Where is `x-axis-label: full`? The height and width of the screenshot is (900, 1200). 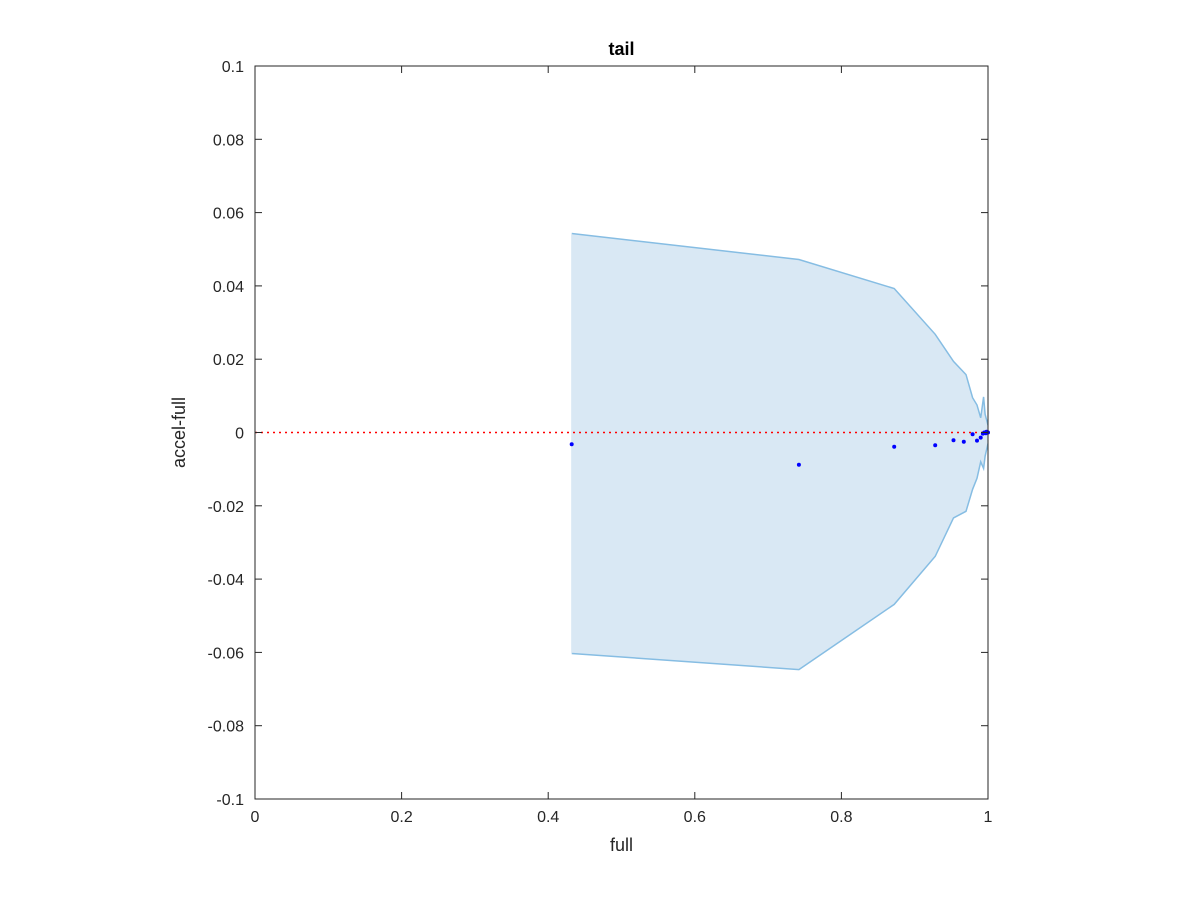 x-axis-label: full is located at coordinates (621, 845).